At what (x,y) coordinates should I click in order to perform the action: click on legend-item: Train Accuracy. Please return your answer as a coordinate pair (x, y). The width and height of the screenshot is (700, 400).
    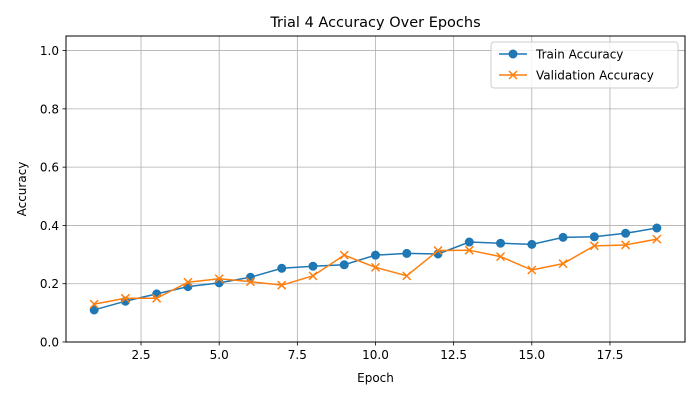
    Looking at the image, I should click on (561, 55).